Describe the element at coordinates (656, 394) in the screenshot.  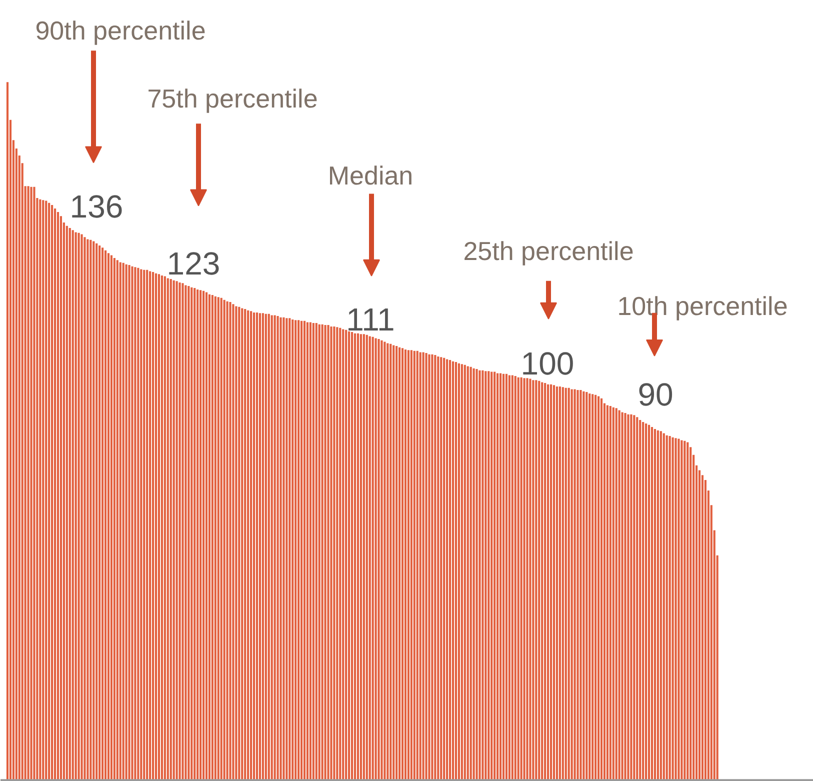
I see `annotation: 90` at that location.